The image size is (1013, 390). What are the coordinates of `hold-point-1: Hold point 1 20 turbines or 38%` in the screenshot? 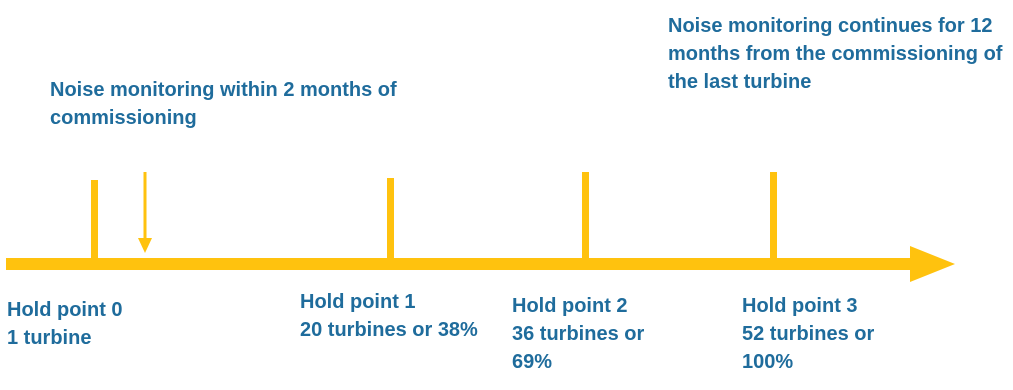 It's located at (392, 316).